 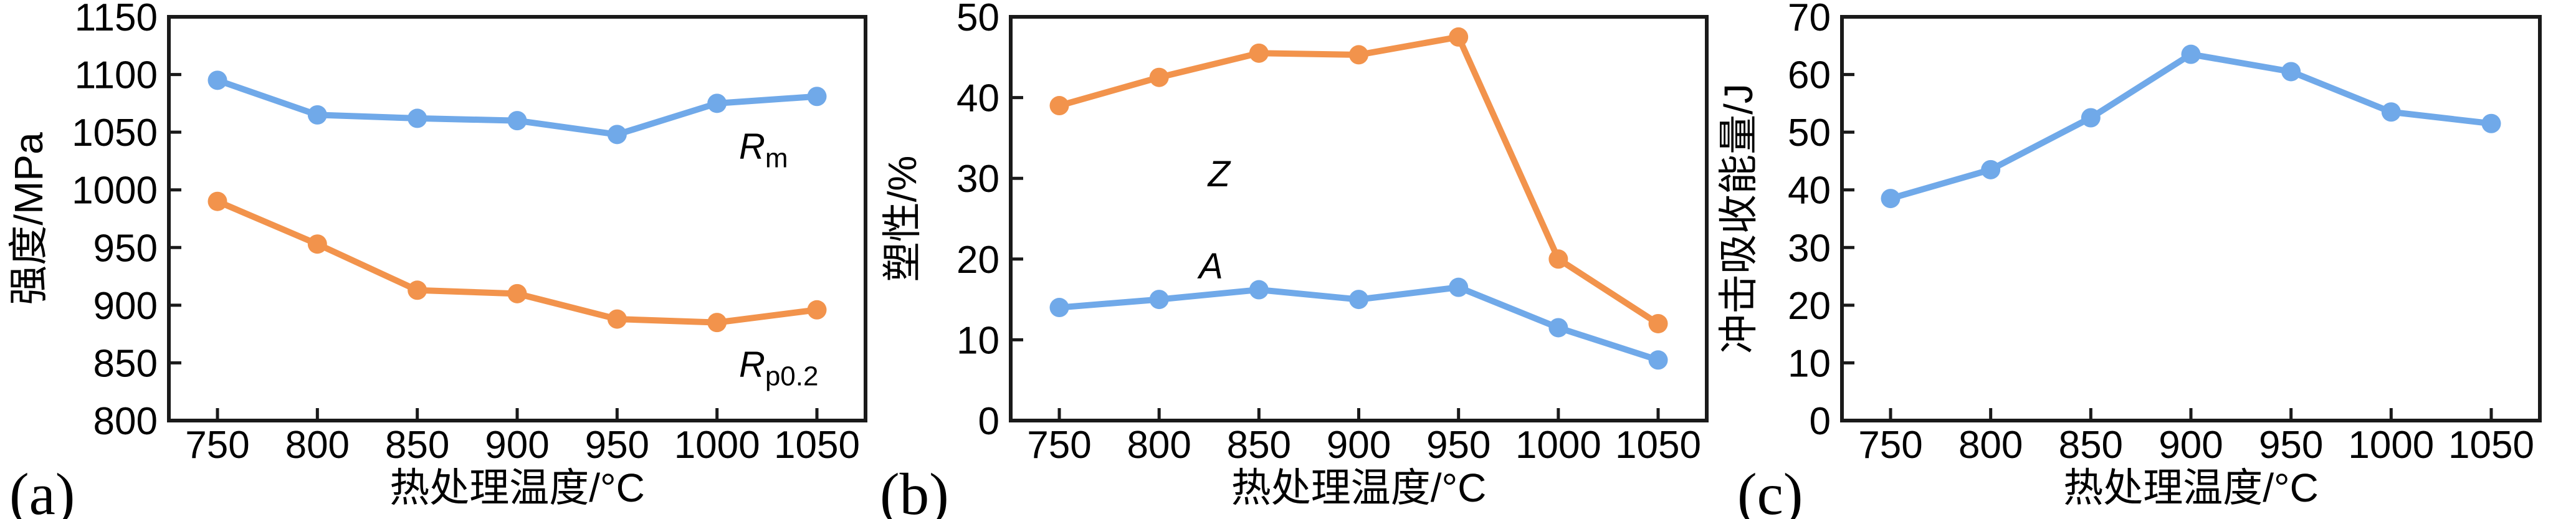 What do you see at coordinates (915, 490) in the screenshot?
I see `panel-letter: (b)` at bounding box center [915, 490].